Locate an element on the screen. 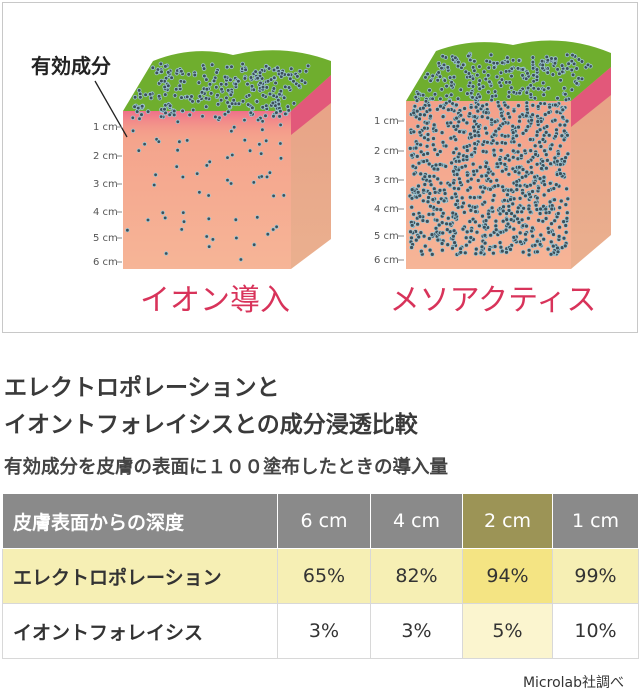 Image resolution: width=640 pixels, height=700 pixels. header-row: 皮膚表面からの深度 6 cm 4 cm 2 cm 1 cm is located at coordinates (320, 521).